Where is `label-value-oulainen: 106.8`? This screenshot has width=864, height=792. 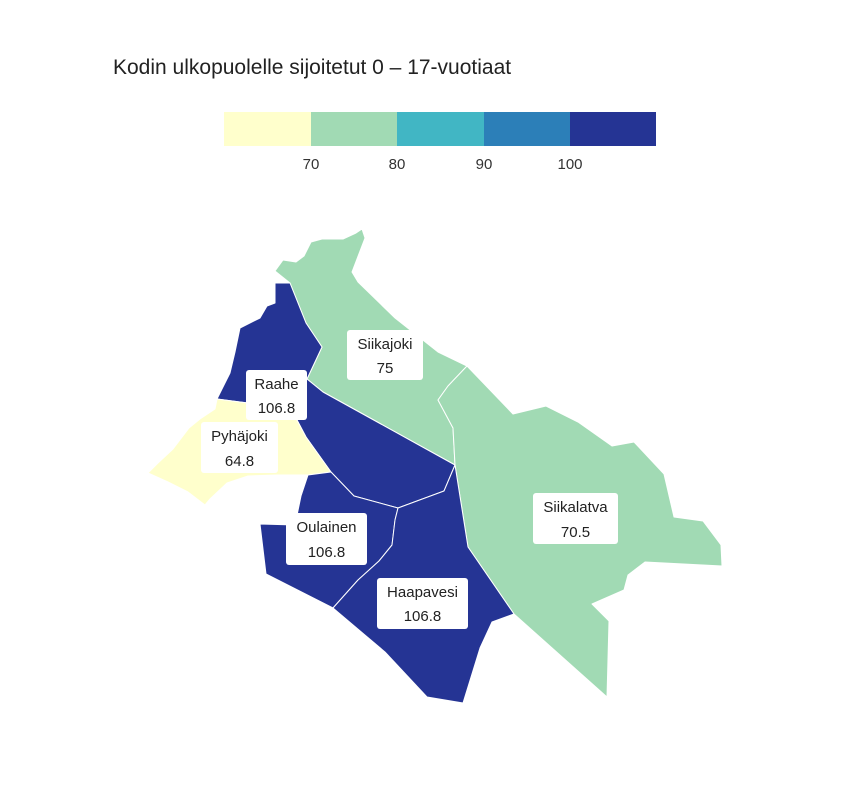
label-value-oulainen: 106.8 is located at coordinates (327, 552).